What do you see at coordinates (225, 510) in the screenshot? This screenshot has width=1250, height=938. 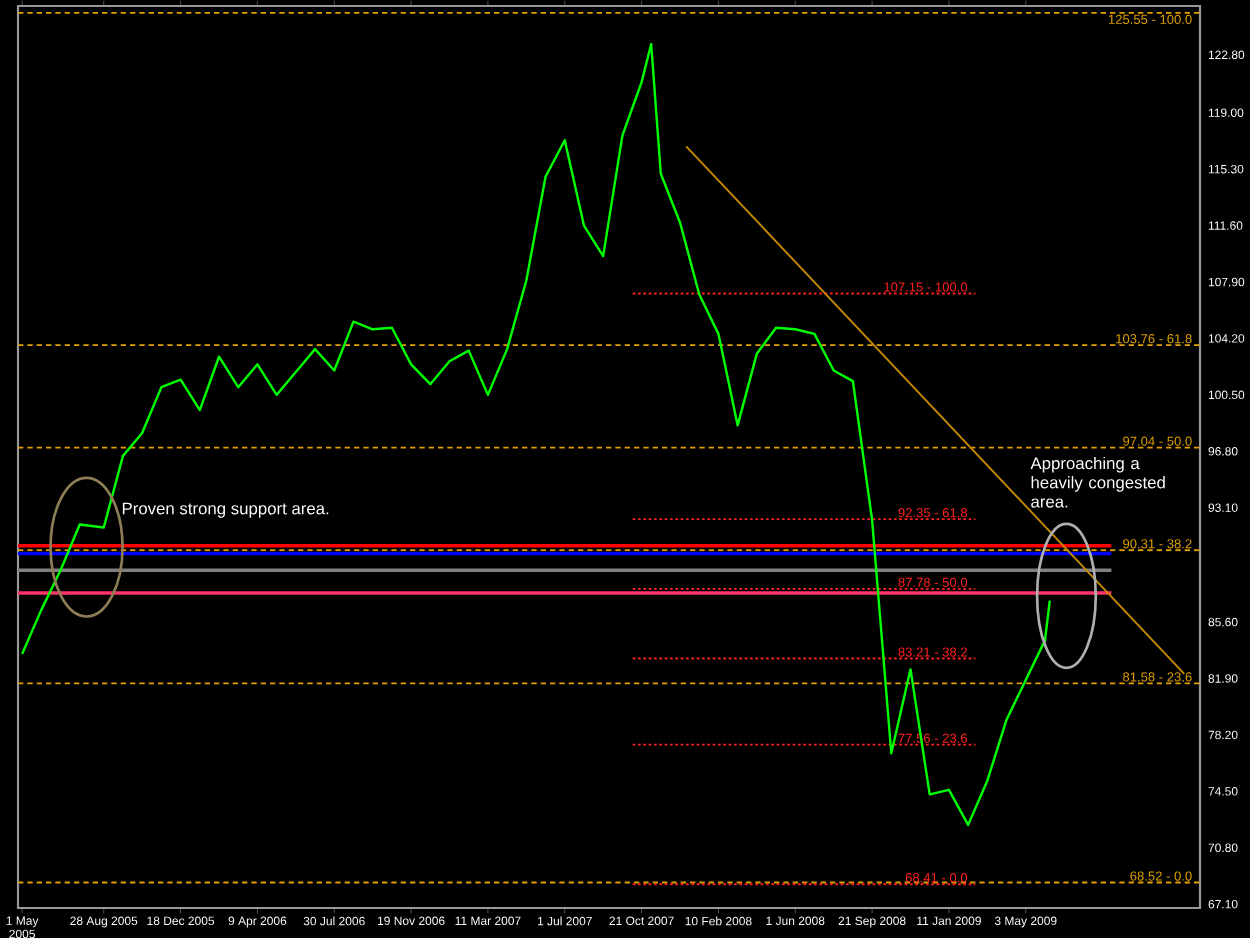 I see `annotation: Proven strong support area.` at bounding box center [225, 510].